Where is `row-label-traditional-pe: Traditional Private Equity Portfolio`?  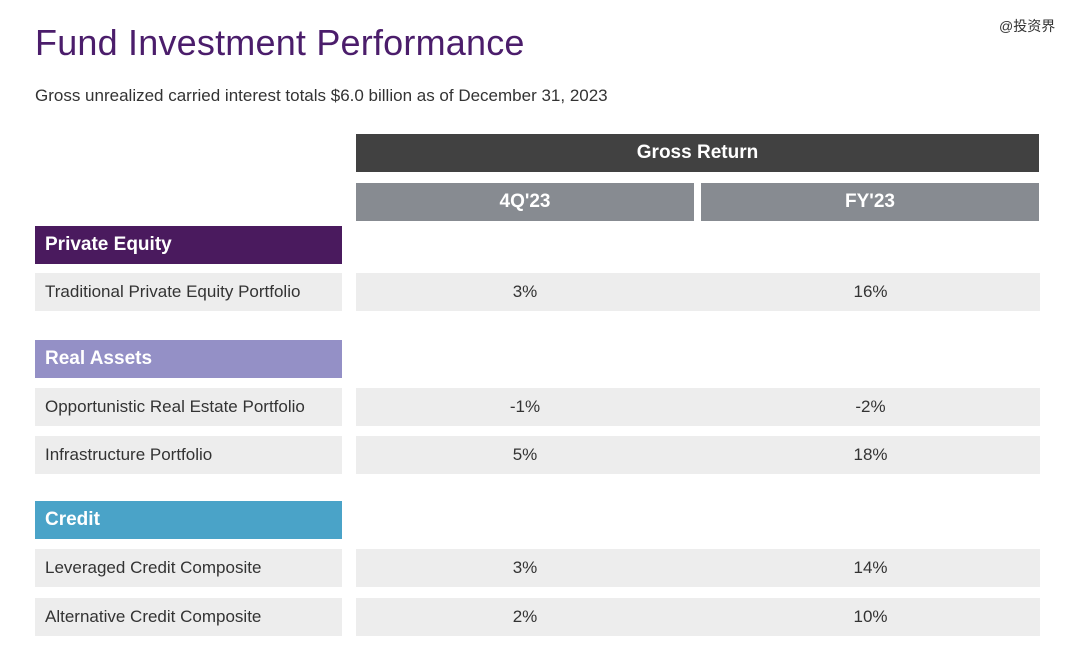 row-label-traditional-pe: Traditional Private Equity Portfolio is located at coordinates (188, 292).